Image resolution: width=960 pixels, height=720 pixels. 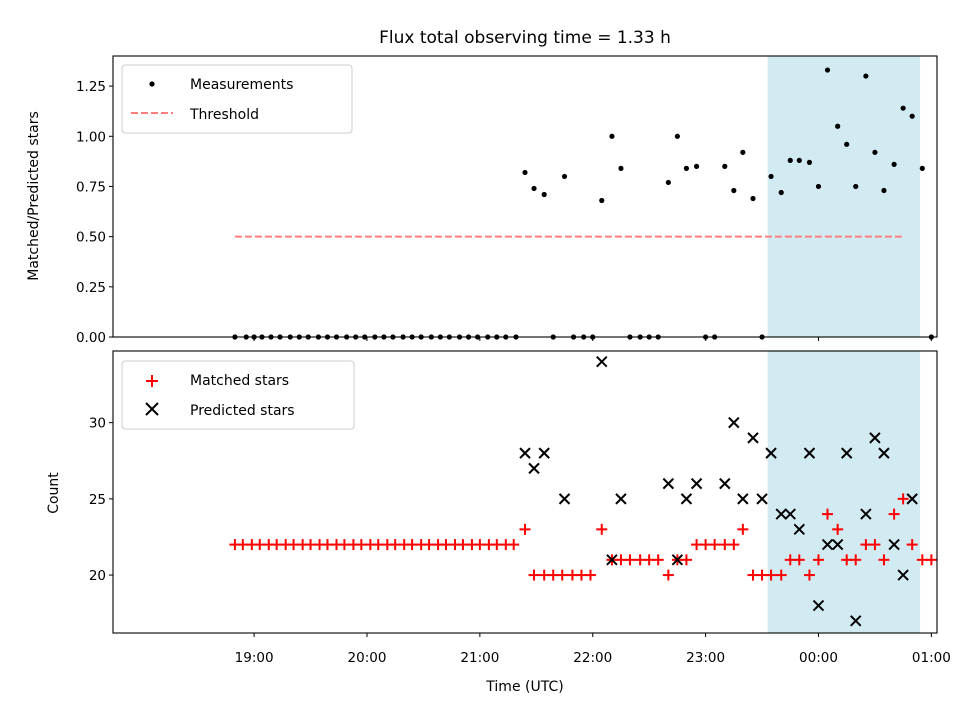 I want to click on bottom-x-ticks: 19:00 20:00 21:00 22:00 23:00 00:00 01:00, so click(x=593, y=649).